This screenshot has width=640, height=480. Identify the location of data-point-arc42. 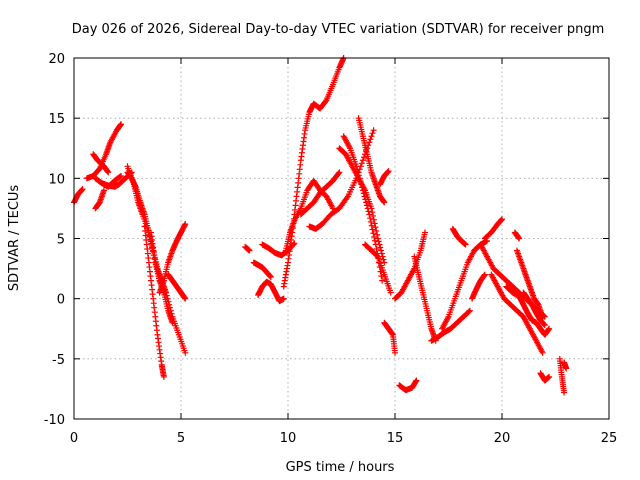
(564, 392).